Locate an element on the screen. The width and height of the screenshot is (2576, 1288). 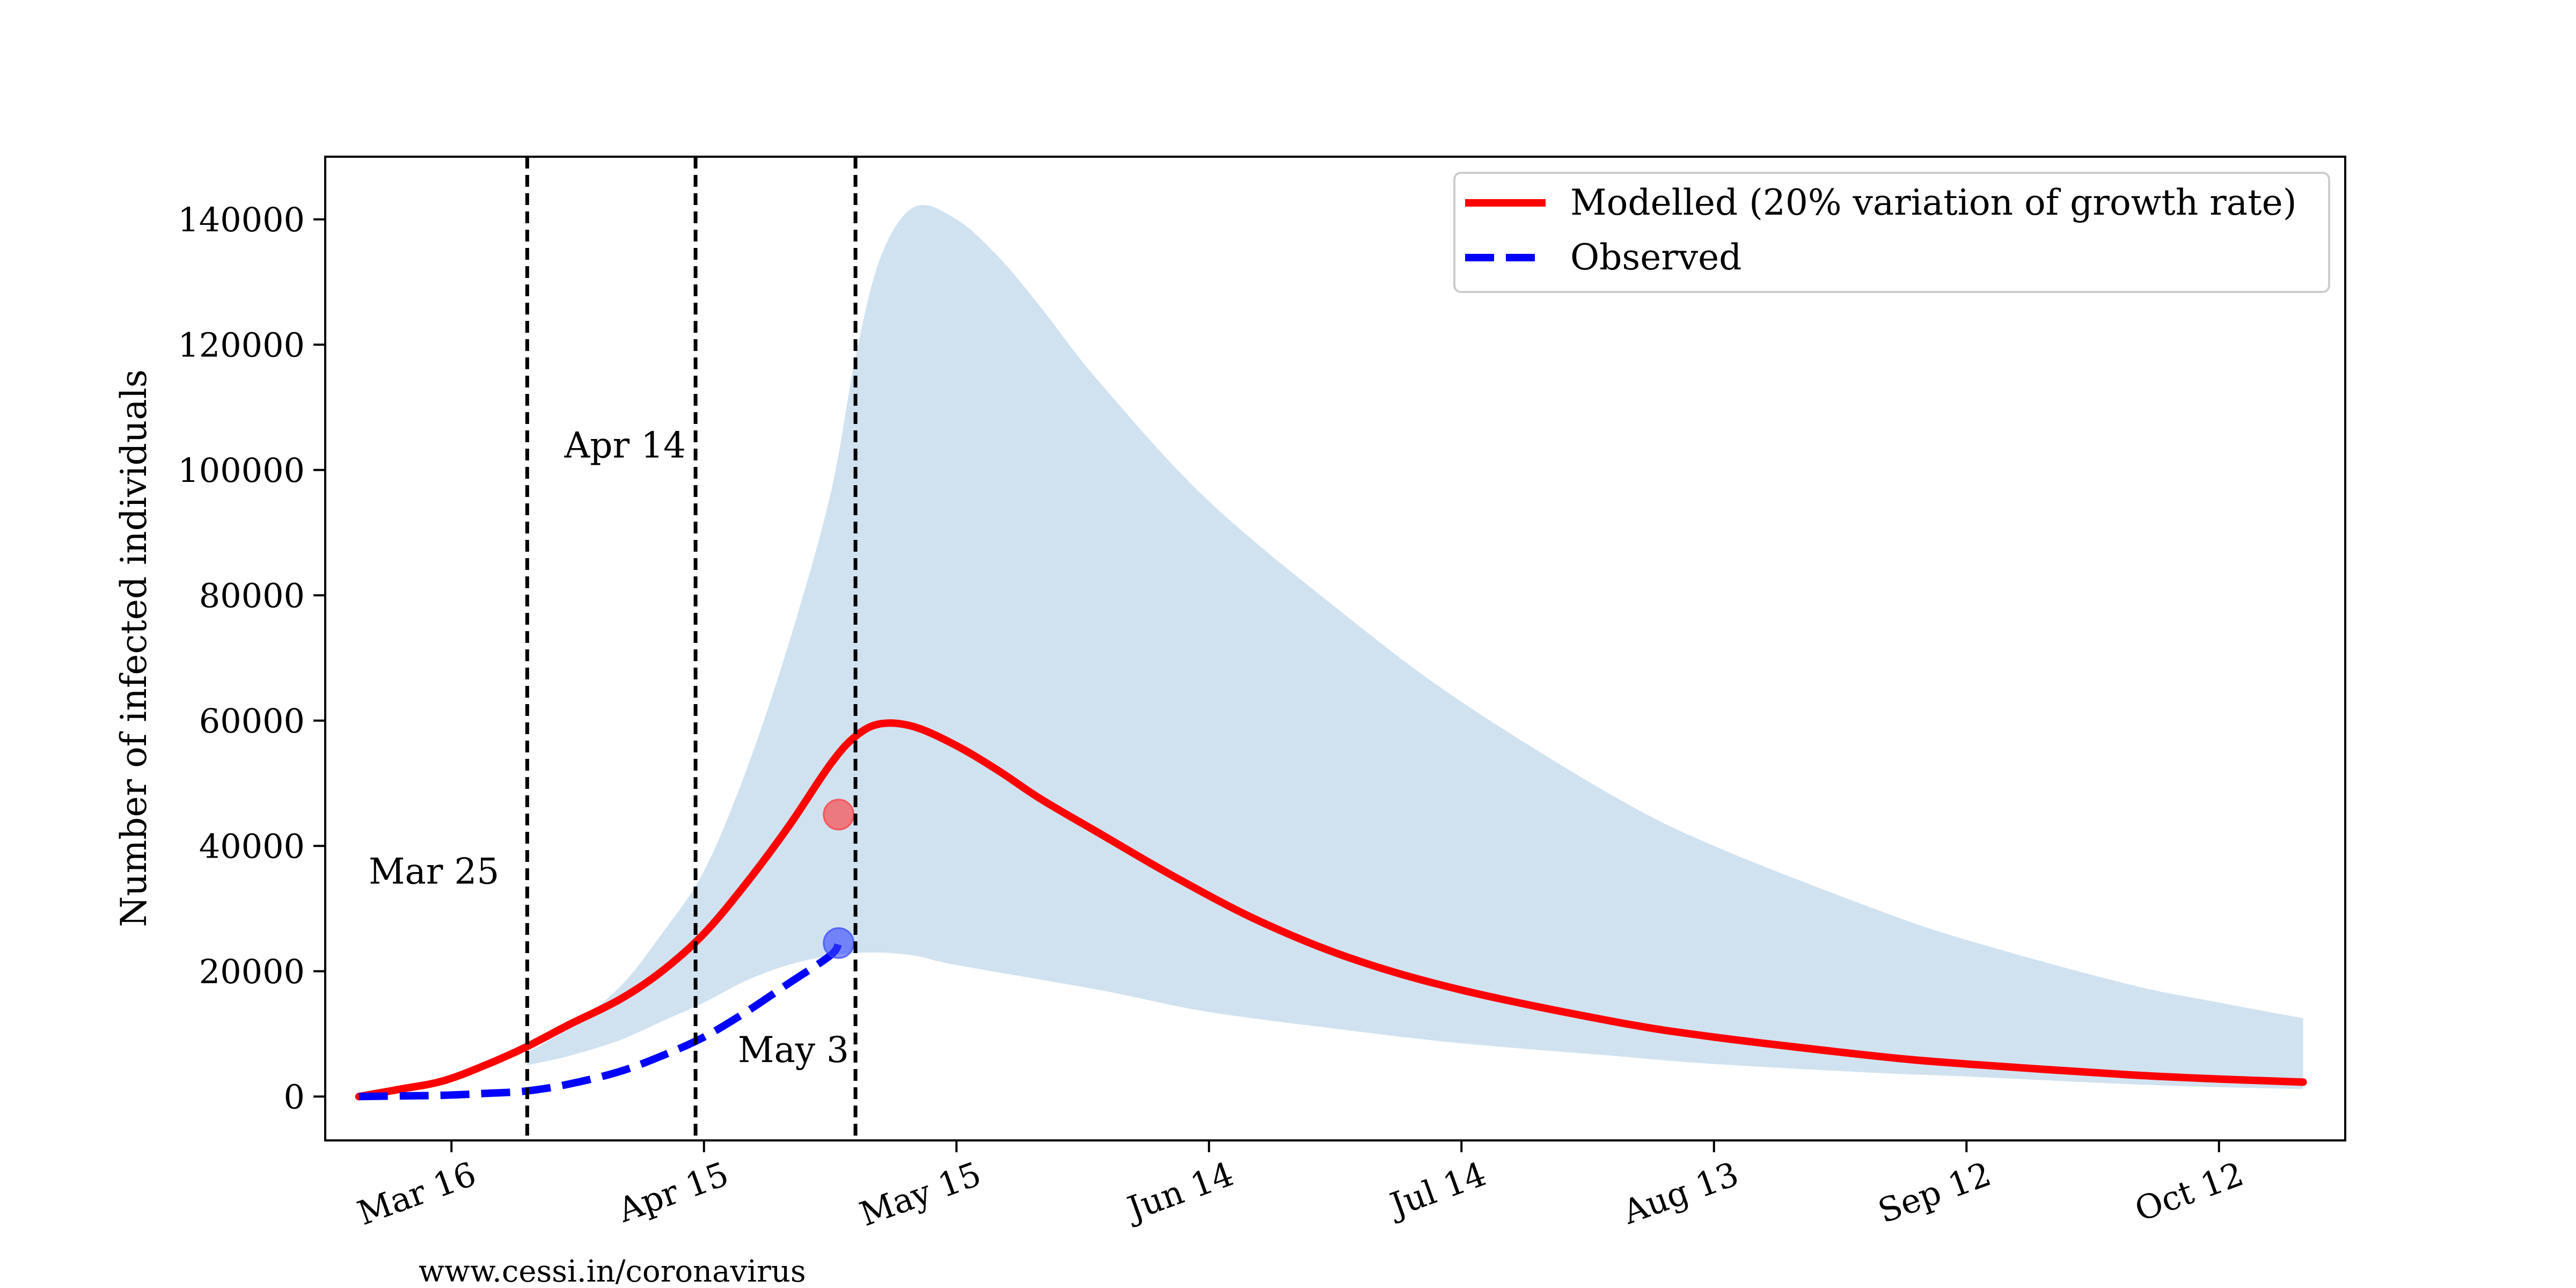
modelled-marker is located at coordinates (839, 815).